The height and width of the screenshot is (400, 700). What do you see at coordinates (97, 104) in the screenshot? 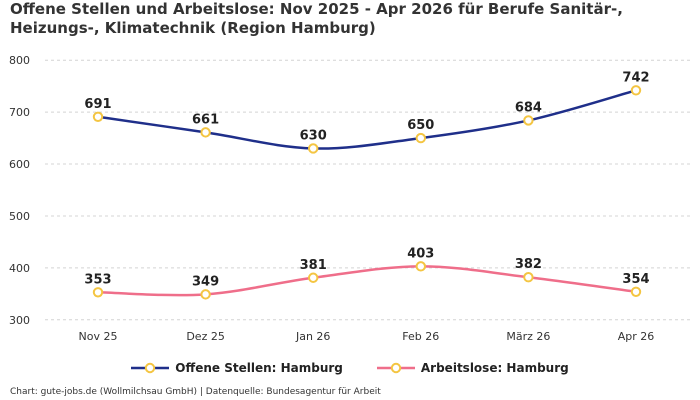
I see `data-label: 691` at bounding box center [97, 104].